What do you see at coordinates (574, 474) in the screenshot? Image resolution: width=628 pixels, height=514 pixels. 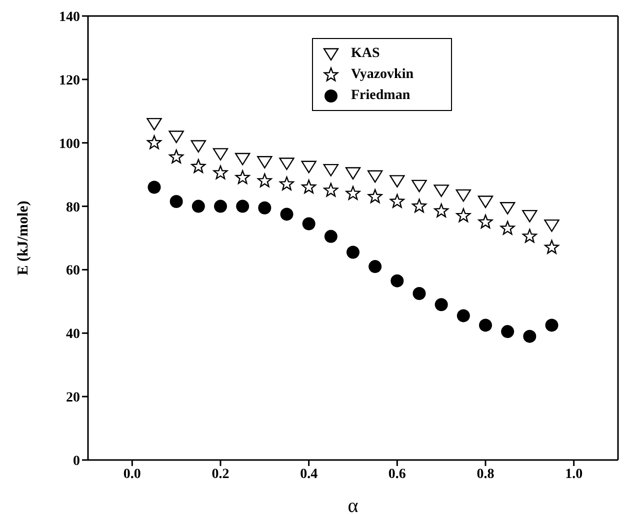 I see `x-tick-label: 1.0` at bounding box center [574, 474].